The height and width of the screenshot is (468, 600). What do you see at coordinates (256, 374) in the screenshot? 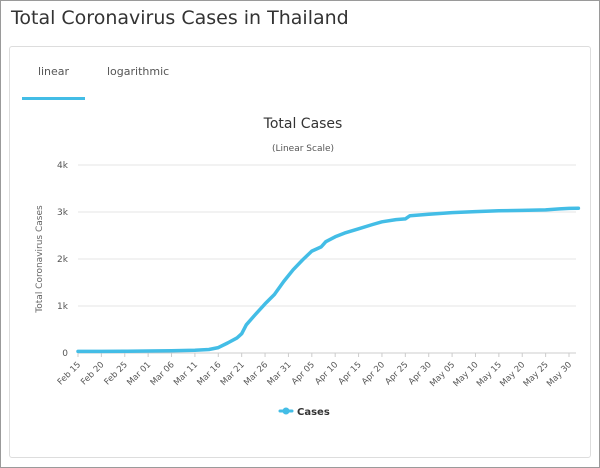
I see `x-tick-label: Mar 26` at bounding box center [256, 374].